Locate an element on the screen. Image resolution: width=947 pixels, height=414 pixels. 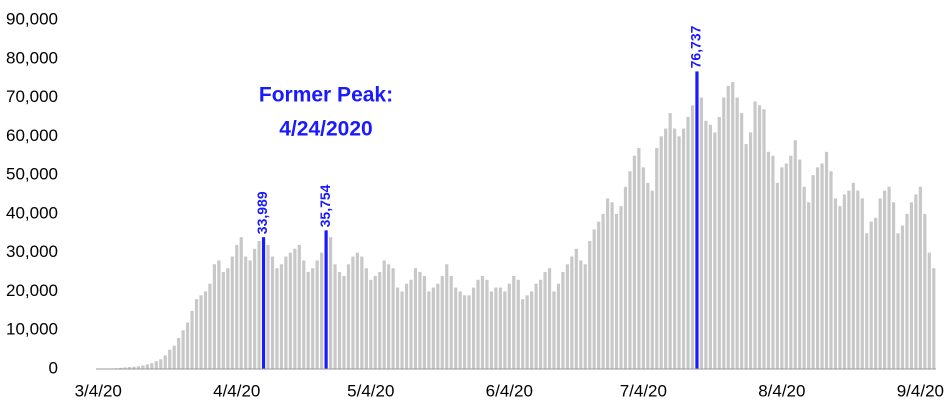
y-tick-label: 60,000 is located at coordinates (32, 135).